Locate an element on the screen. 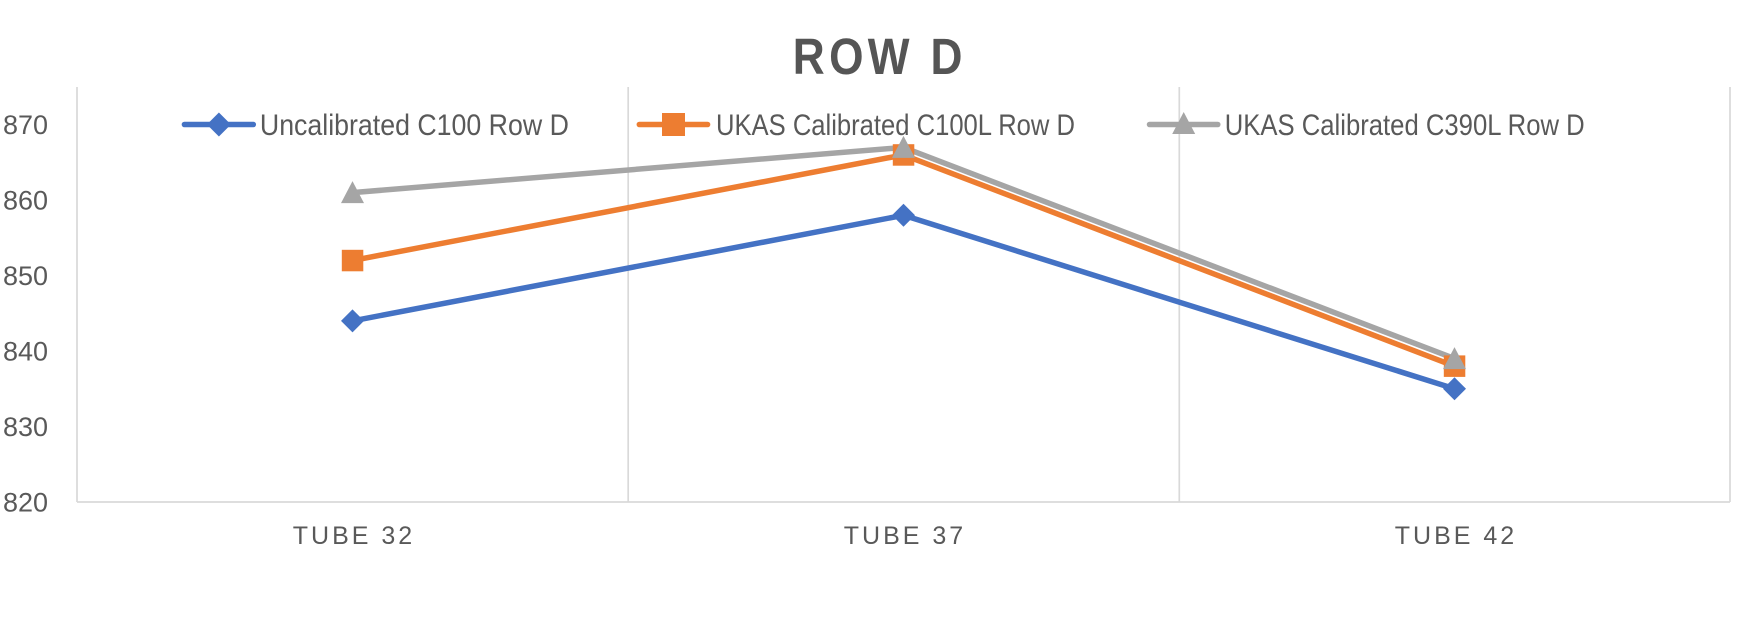 Image resolution: width=1757 pixels, height=625 pixels. svg-text: TUBE 37 is located at coordinates (905, 536).